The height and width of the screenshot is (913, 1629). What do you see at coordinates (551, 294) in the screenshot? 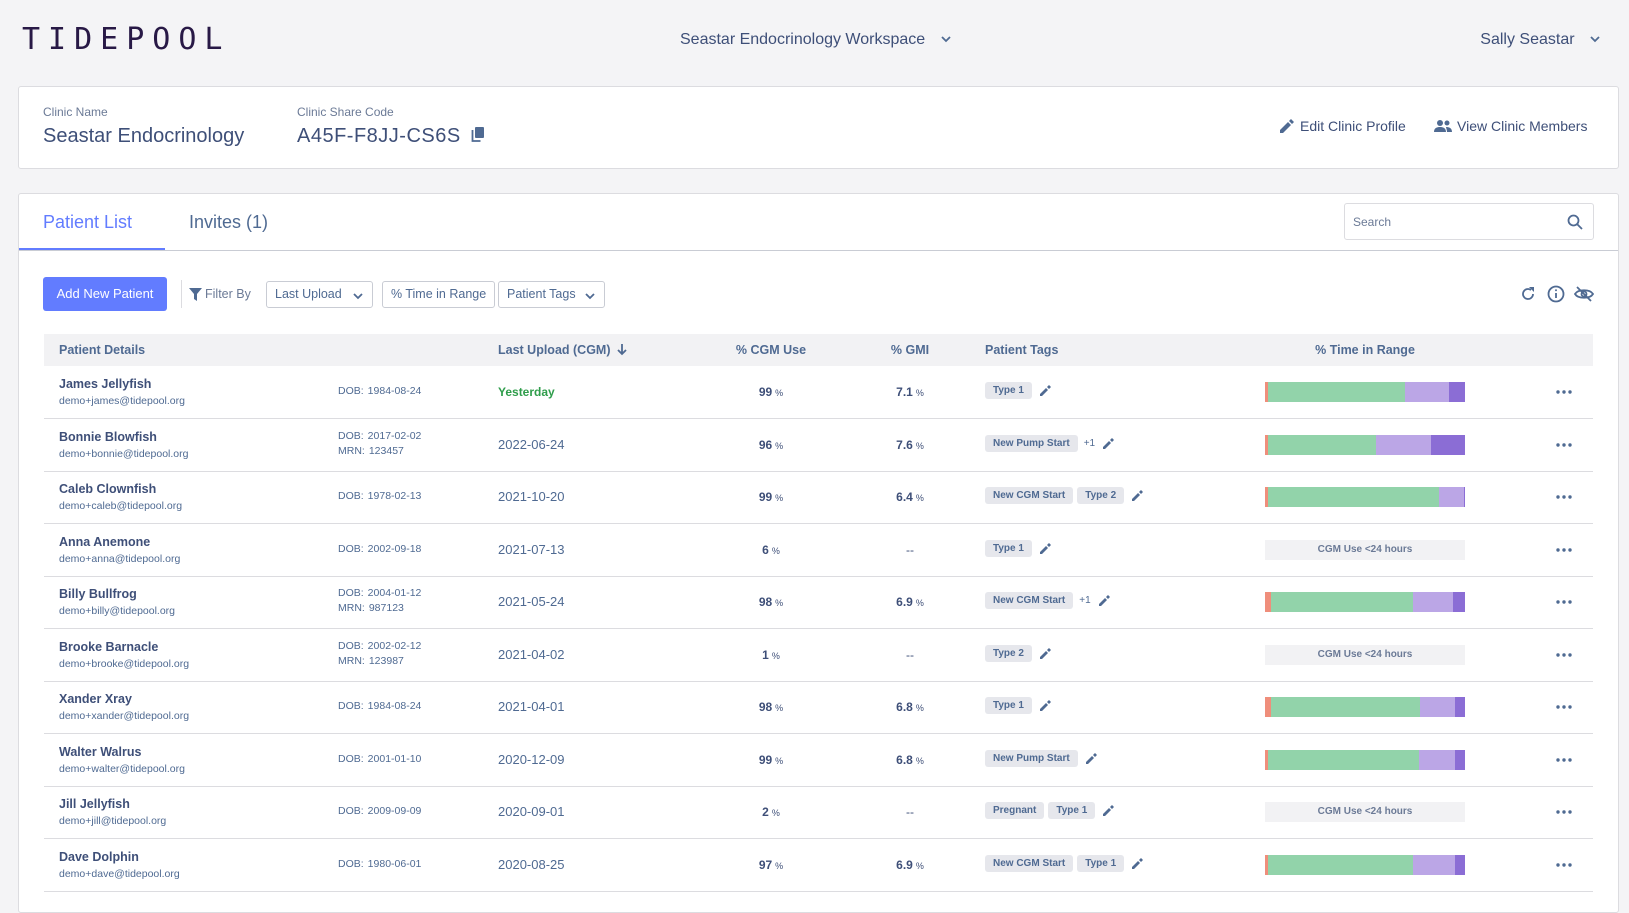
I see `filter-patient-tags: Patient Tags` at bounding box center [551, 294].